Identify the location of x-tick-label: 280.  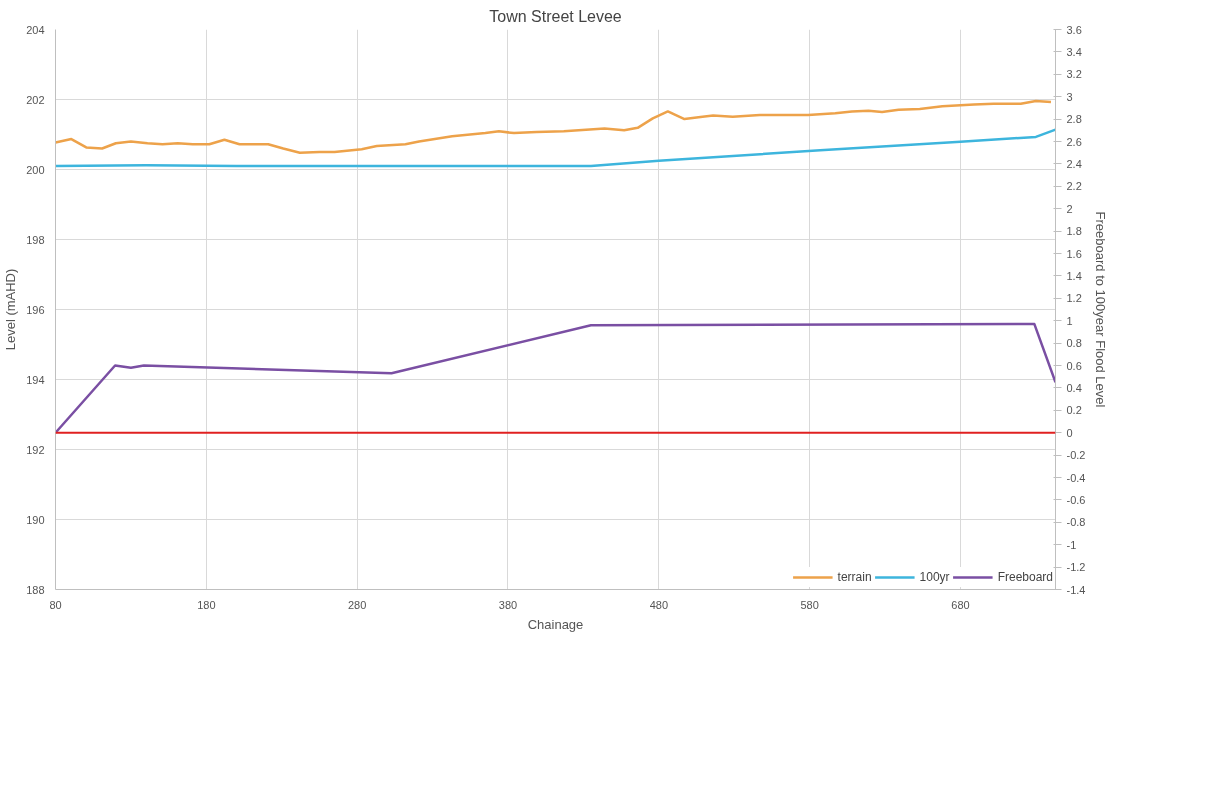
(357, 604).